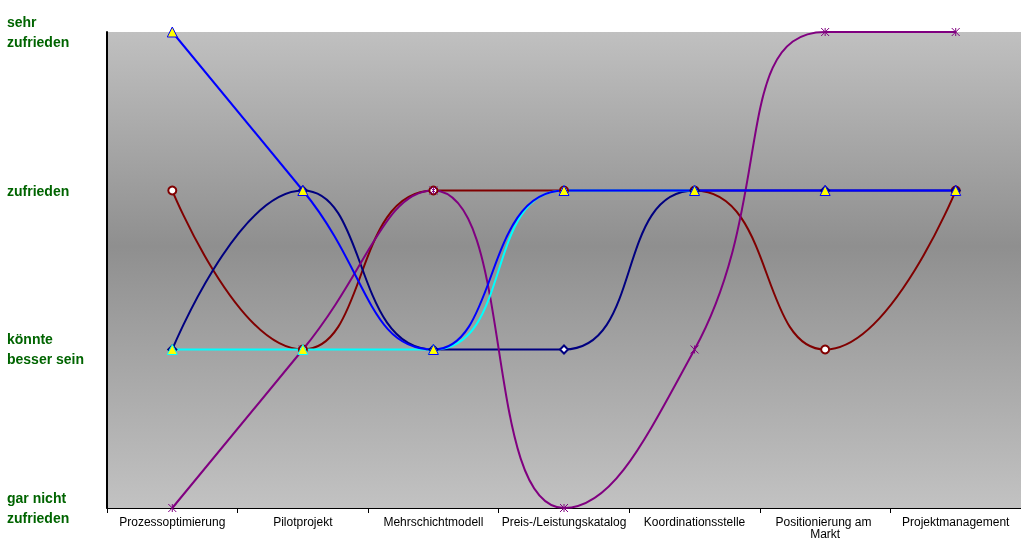  I want to click on x-tick-label: Mehrschichtmodell, so click(433, 522).